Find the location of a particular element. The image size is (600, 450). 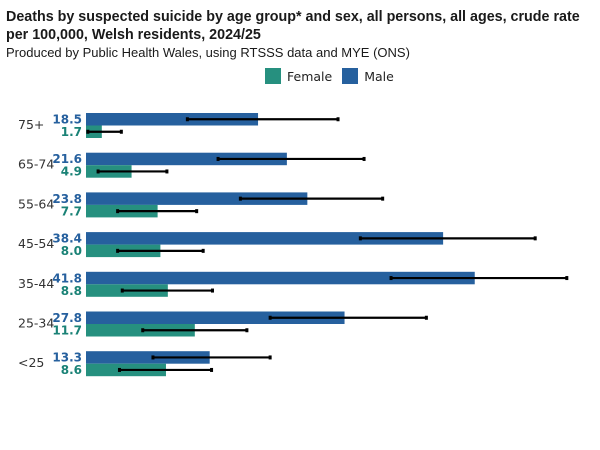

category-label-45-54: 45-54 is located at coordinates (36, 243).